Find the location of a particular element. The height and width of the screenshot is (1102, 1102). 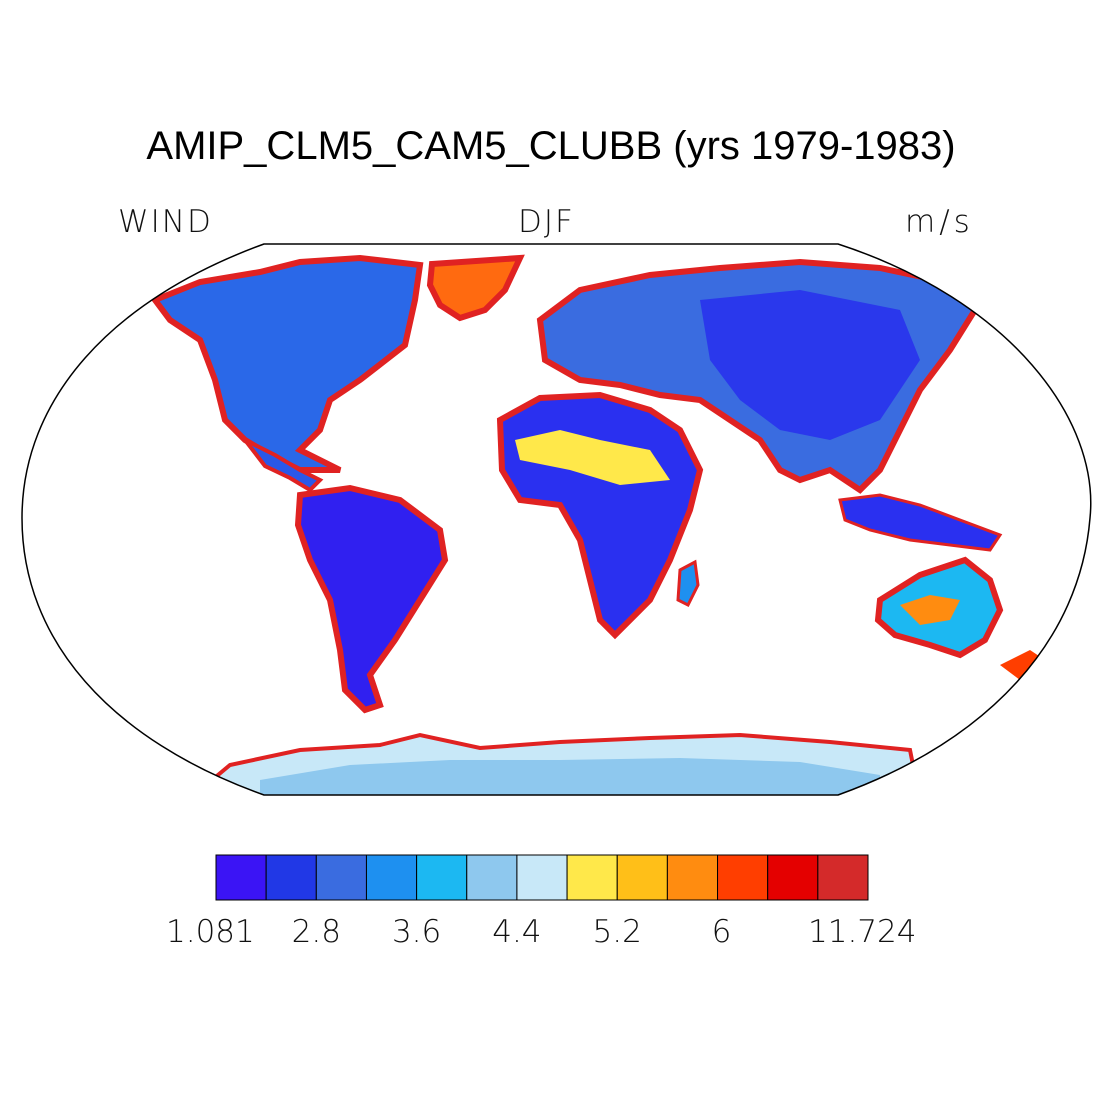

madagascar-land is located at coordinates (688, 583).